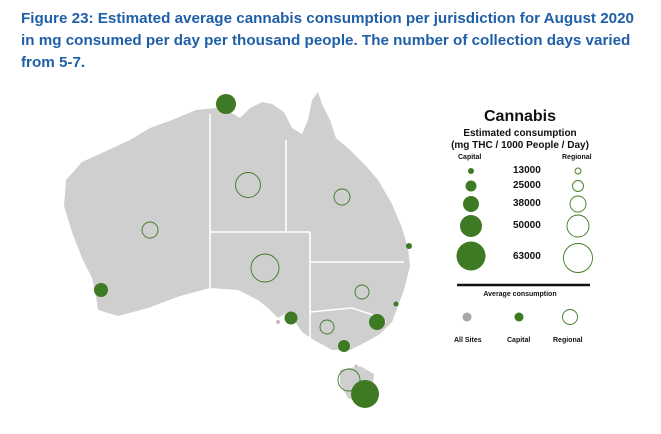  What do you see at coordinates (349, 380) in the screenshot?
I see `regional-site-tas` at bounding box center [349, 380].